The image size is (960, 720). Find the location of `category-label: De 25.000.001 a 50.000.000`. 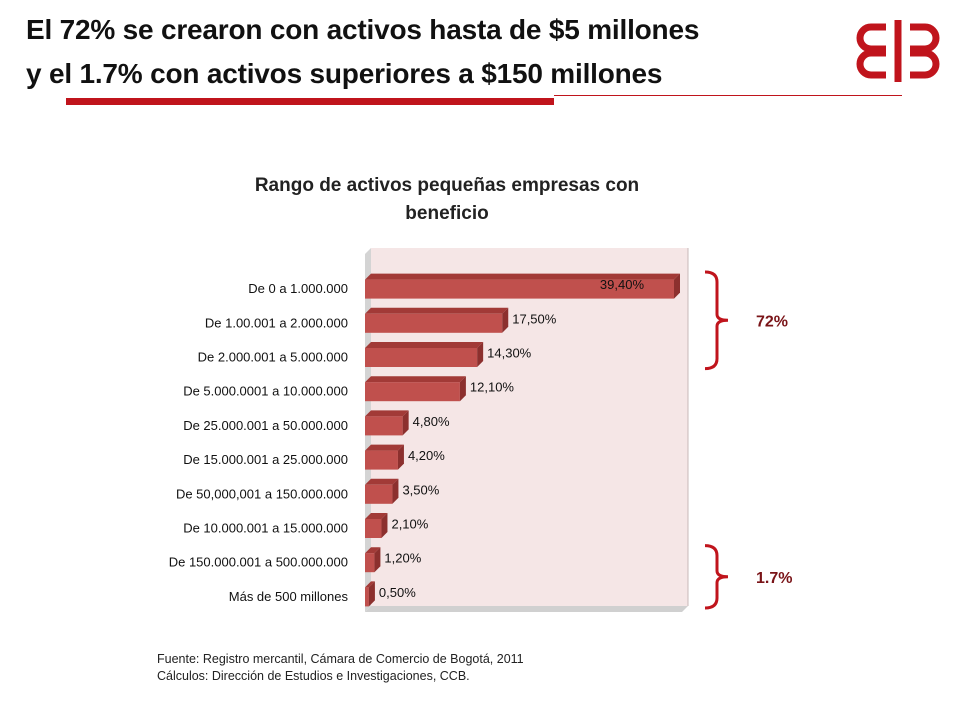

category-label: De 25.000.001 a 50.000.000 is located at coordinates (265, 425).